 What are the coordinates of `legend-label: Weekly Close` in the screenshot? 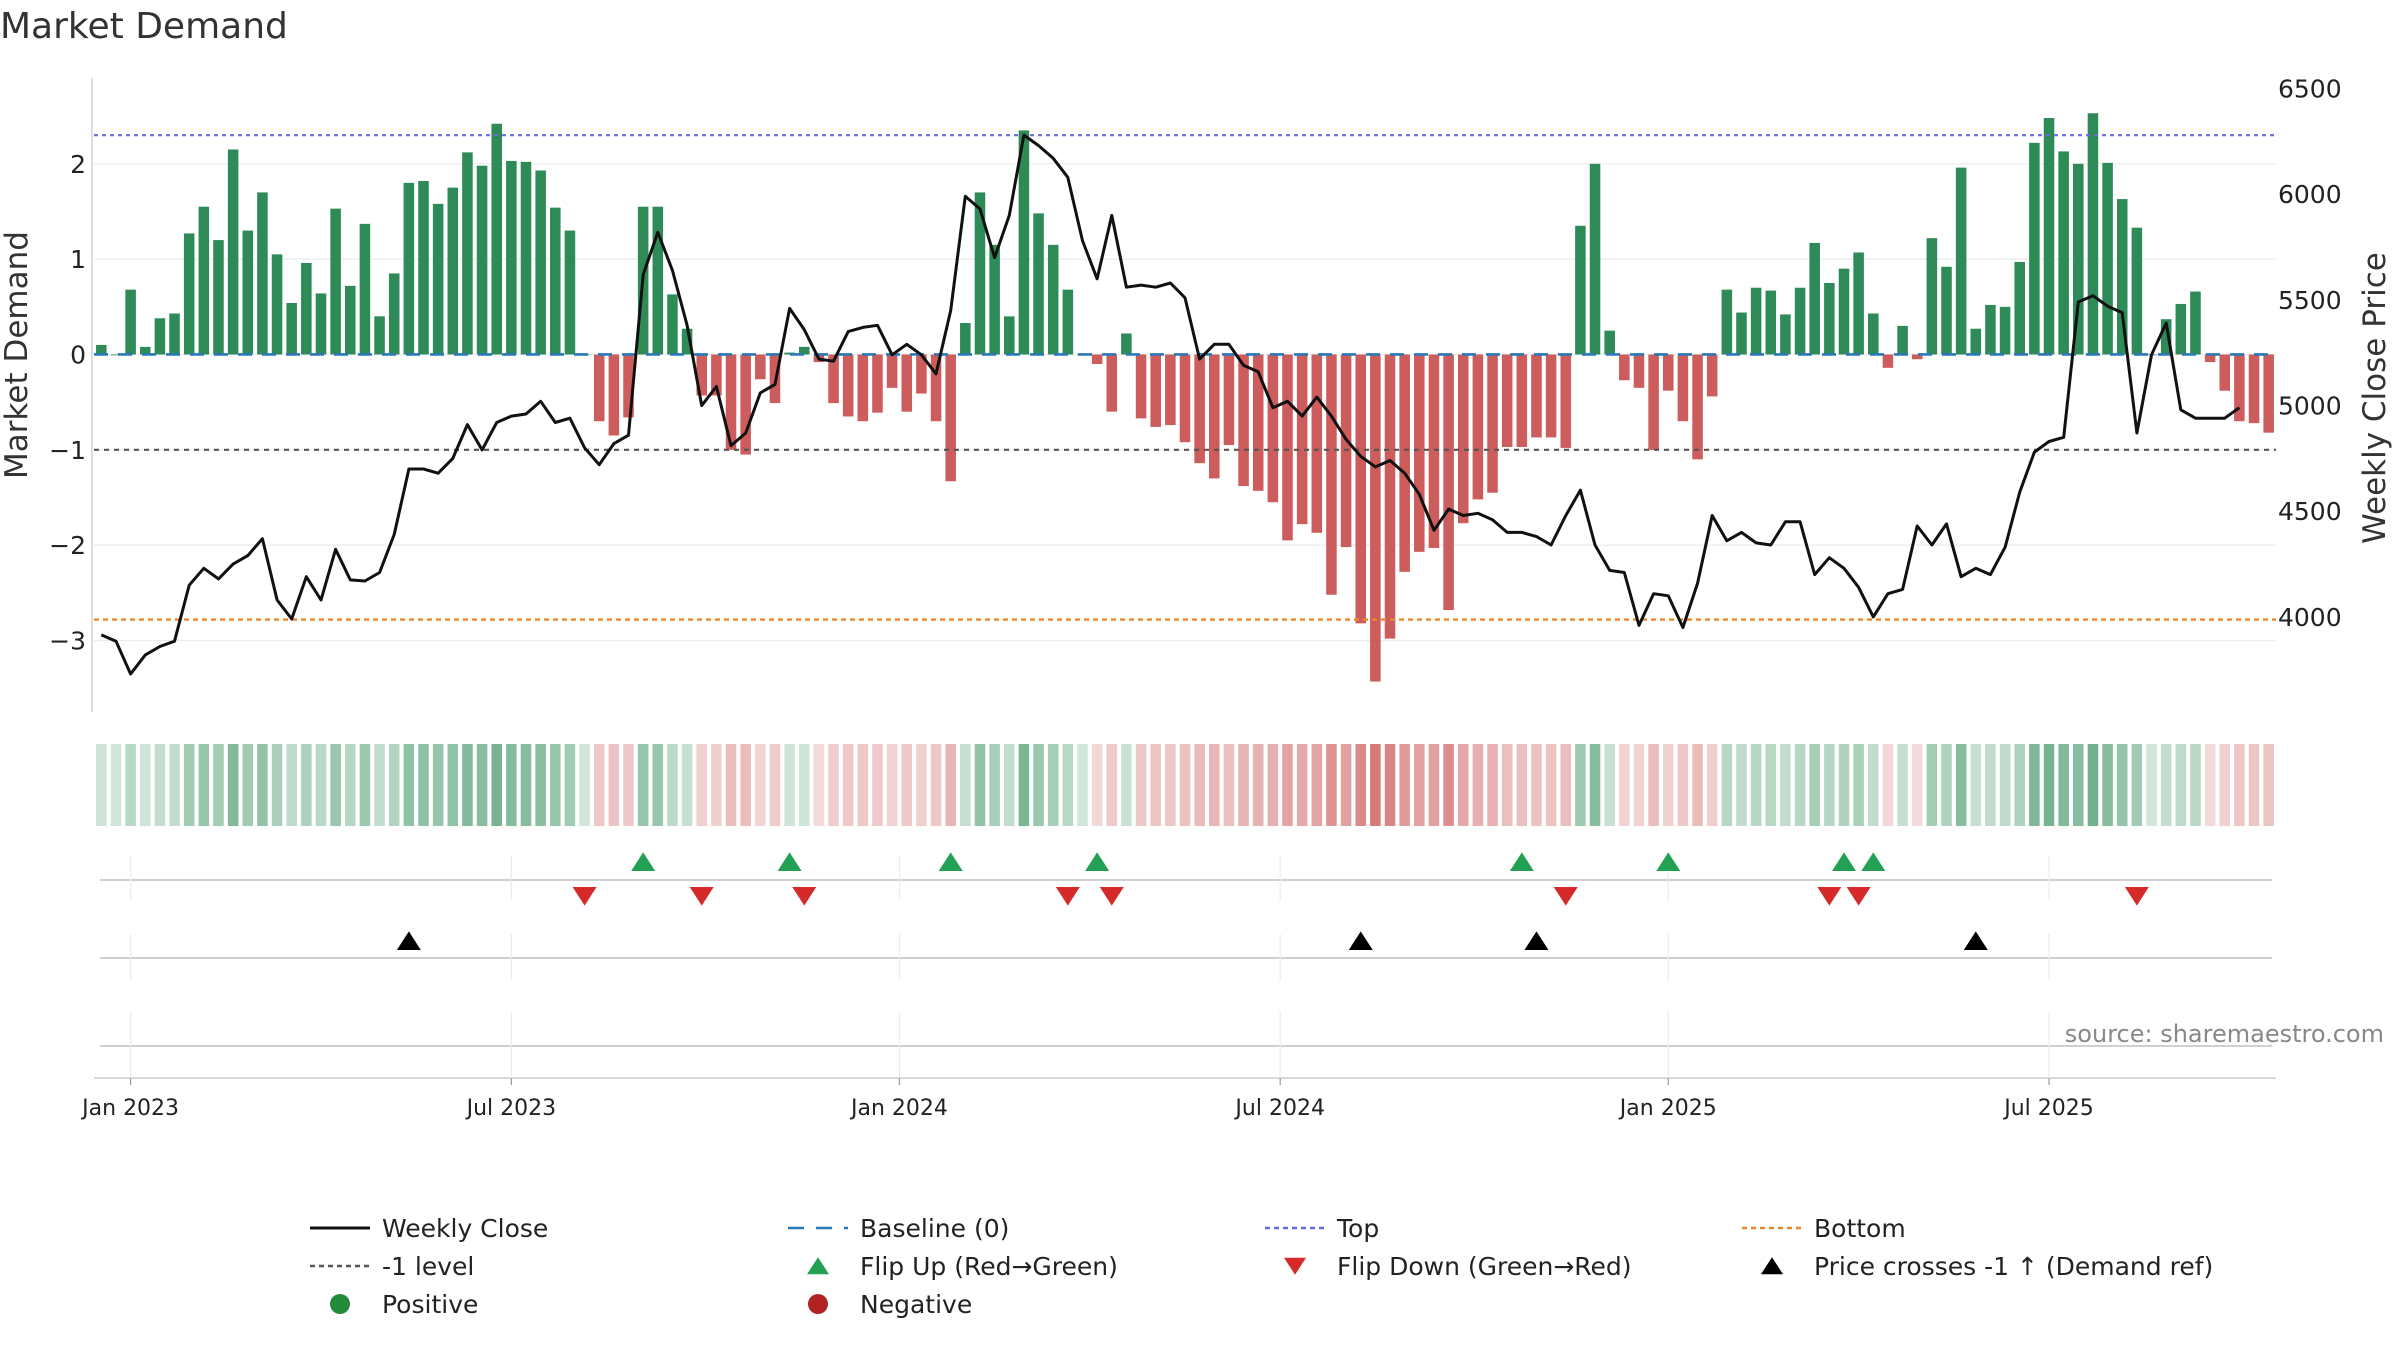 It's located at (465, 1228).